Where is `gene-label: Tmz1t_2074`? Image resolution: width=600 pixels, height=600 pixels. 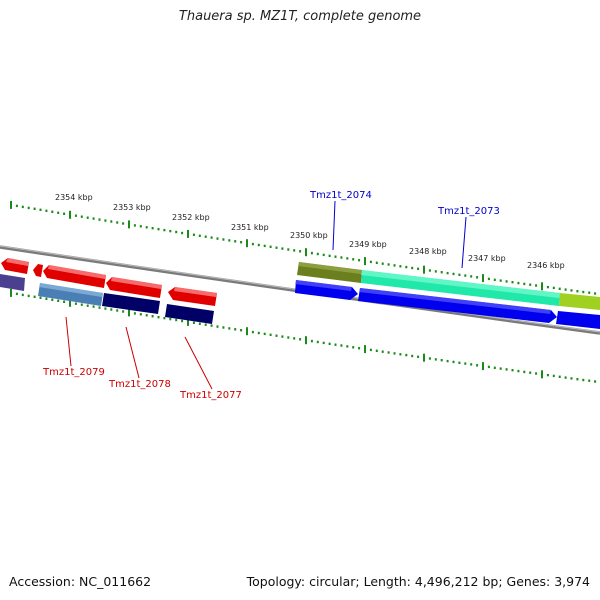
gene-label: Tmz1t_2074 is located at coordinates (340, 195).